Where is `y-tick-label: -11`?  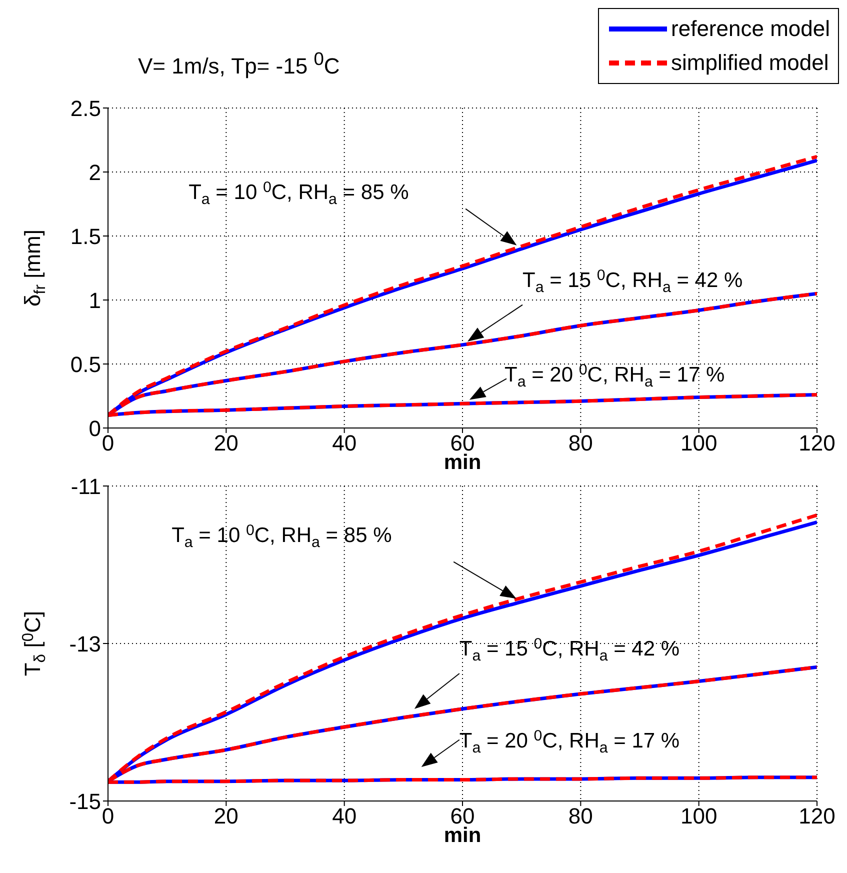
y-tick-label: -11 is located at coordinates (85, 486).